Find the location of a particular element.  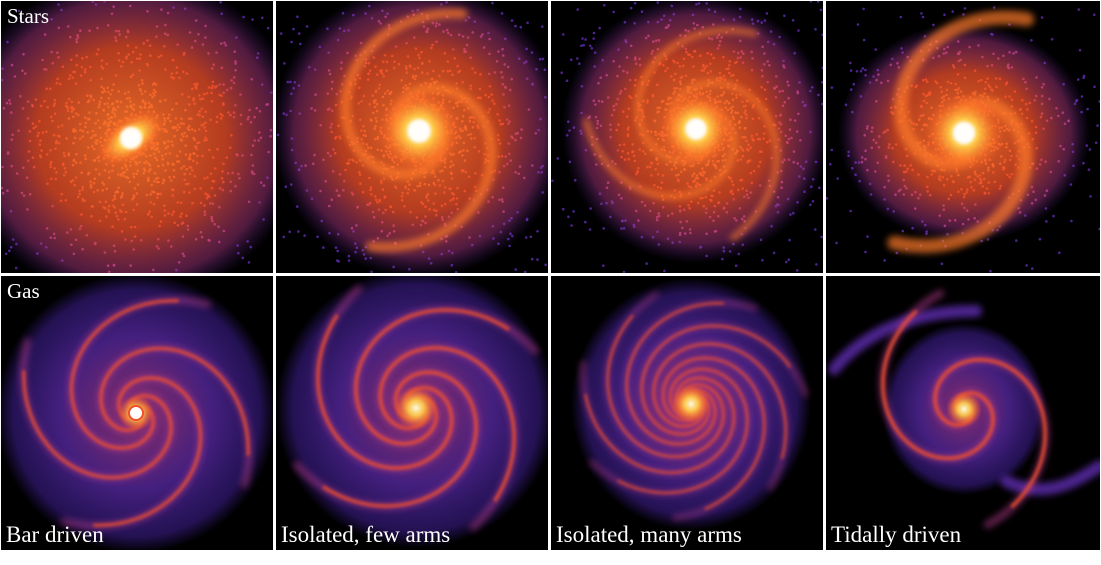

column-label-bar-driven: Bar driven is located at coordinates (55, 534).